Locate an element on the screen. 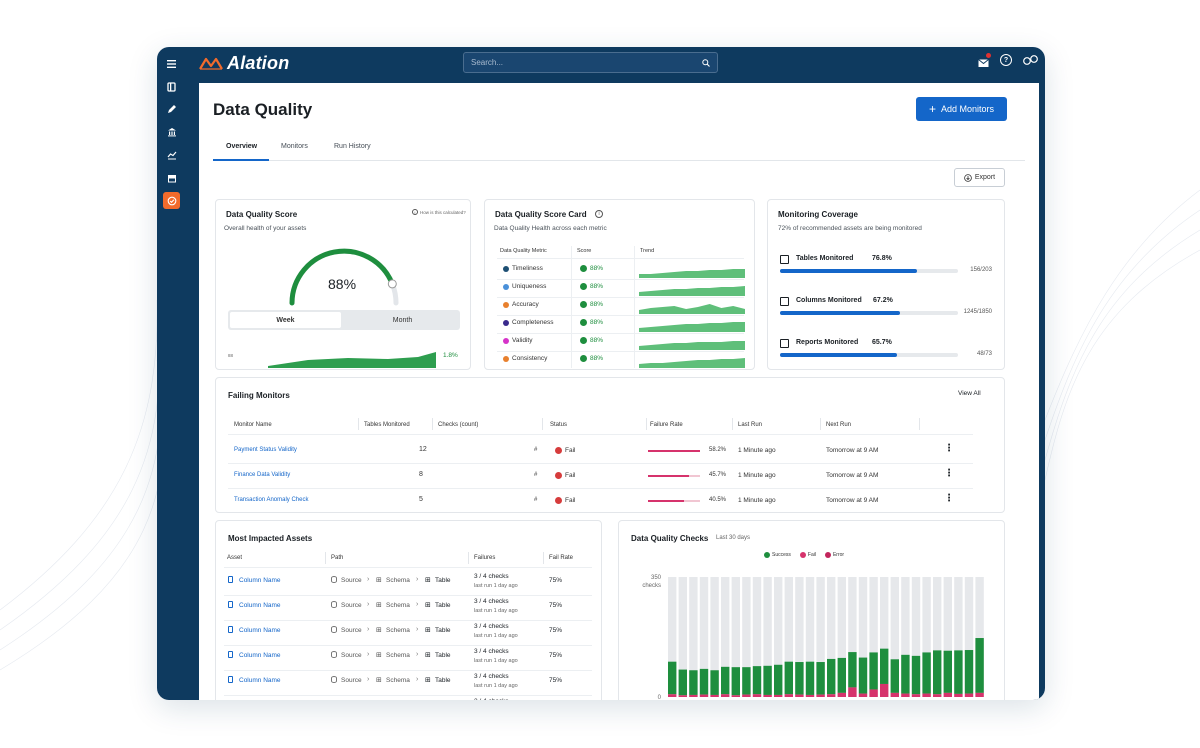 The width and height of the screenshot is (1200, 748). catalog-icon is located at coordinates (171, 86).